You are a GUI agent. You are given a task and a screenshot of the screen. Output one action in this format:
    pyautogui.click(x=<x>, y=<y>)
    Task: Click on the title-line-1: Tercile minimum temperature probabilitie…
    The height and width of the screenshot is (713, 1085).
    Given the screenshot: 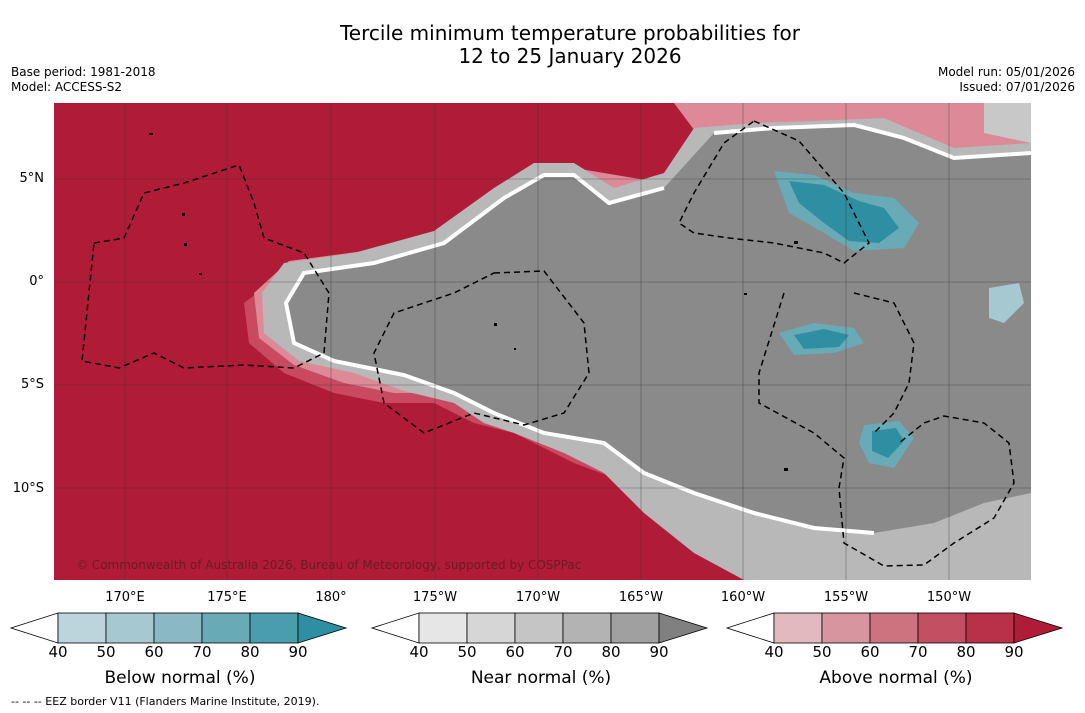 What is the action you would take?
    pyautogui.click(x=570, y=33)
    